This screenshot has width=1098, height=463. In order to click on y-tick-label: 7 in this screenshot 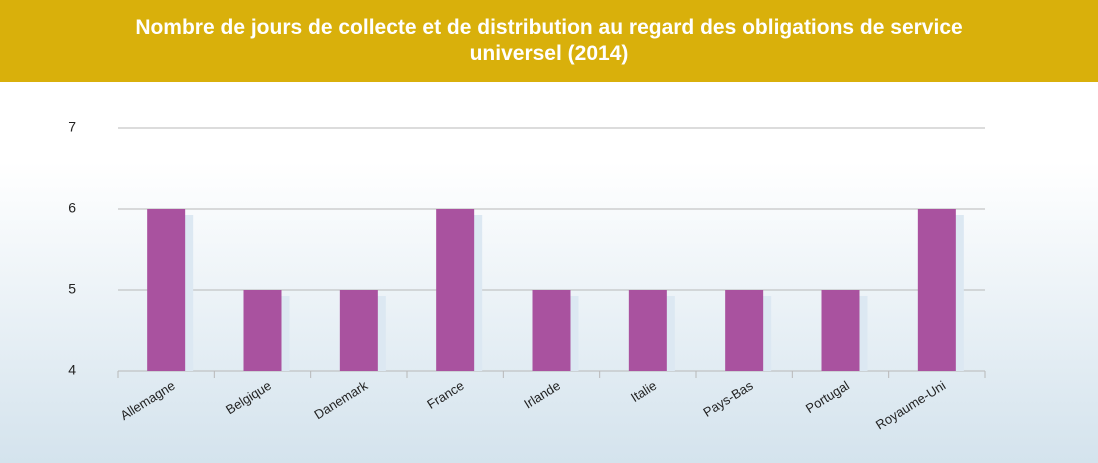, I will do `click(72, 127)`.